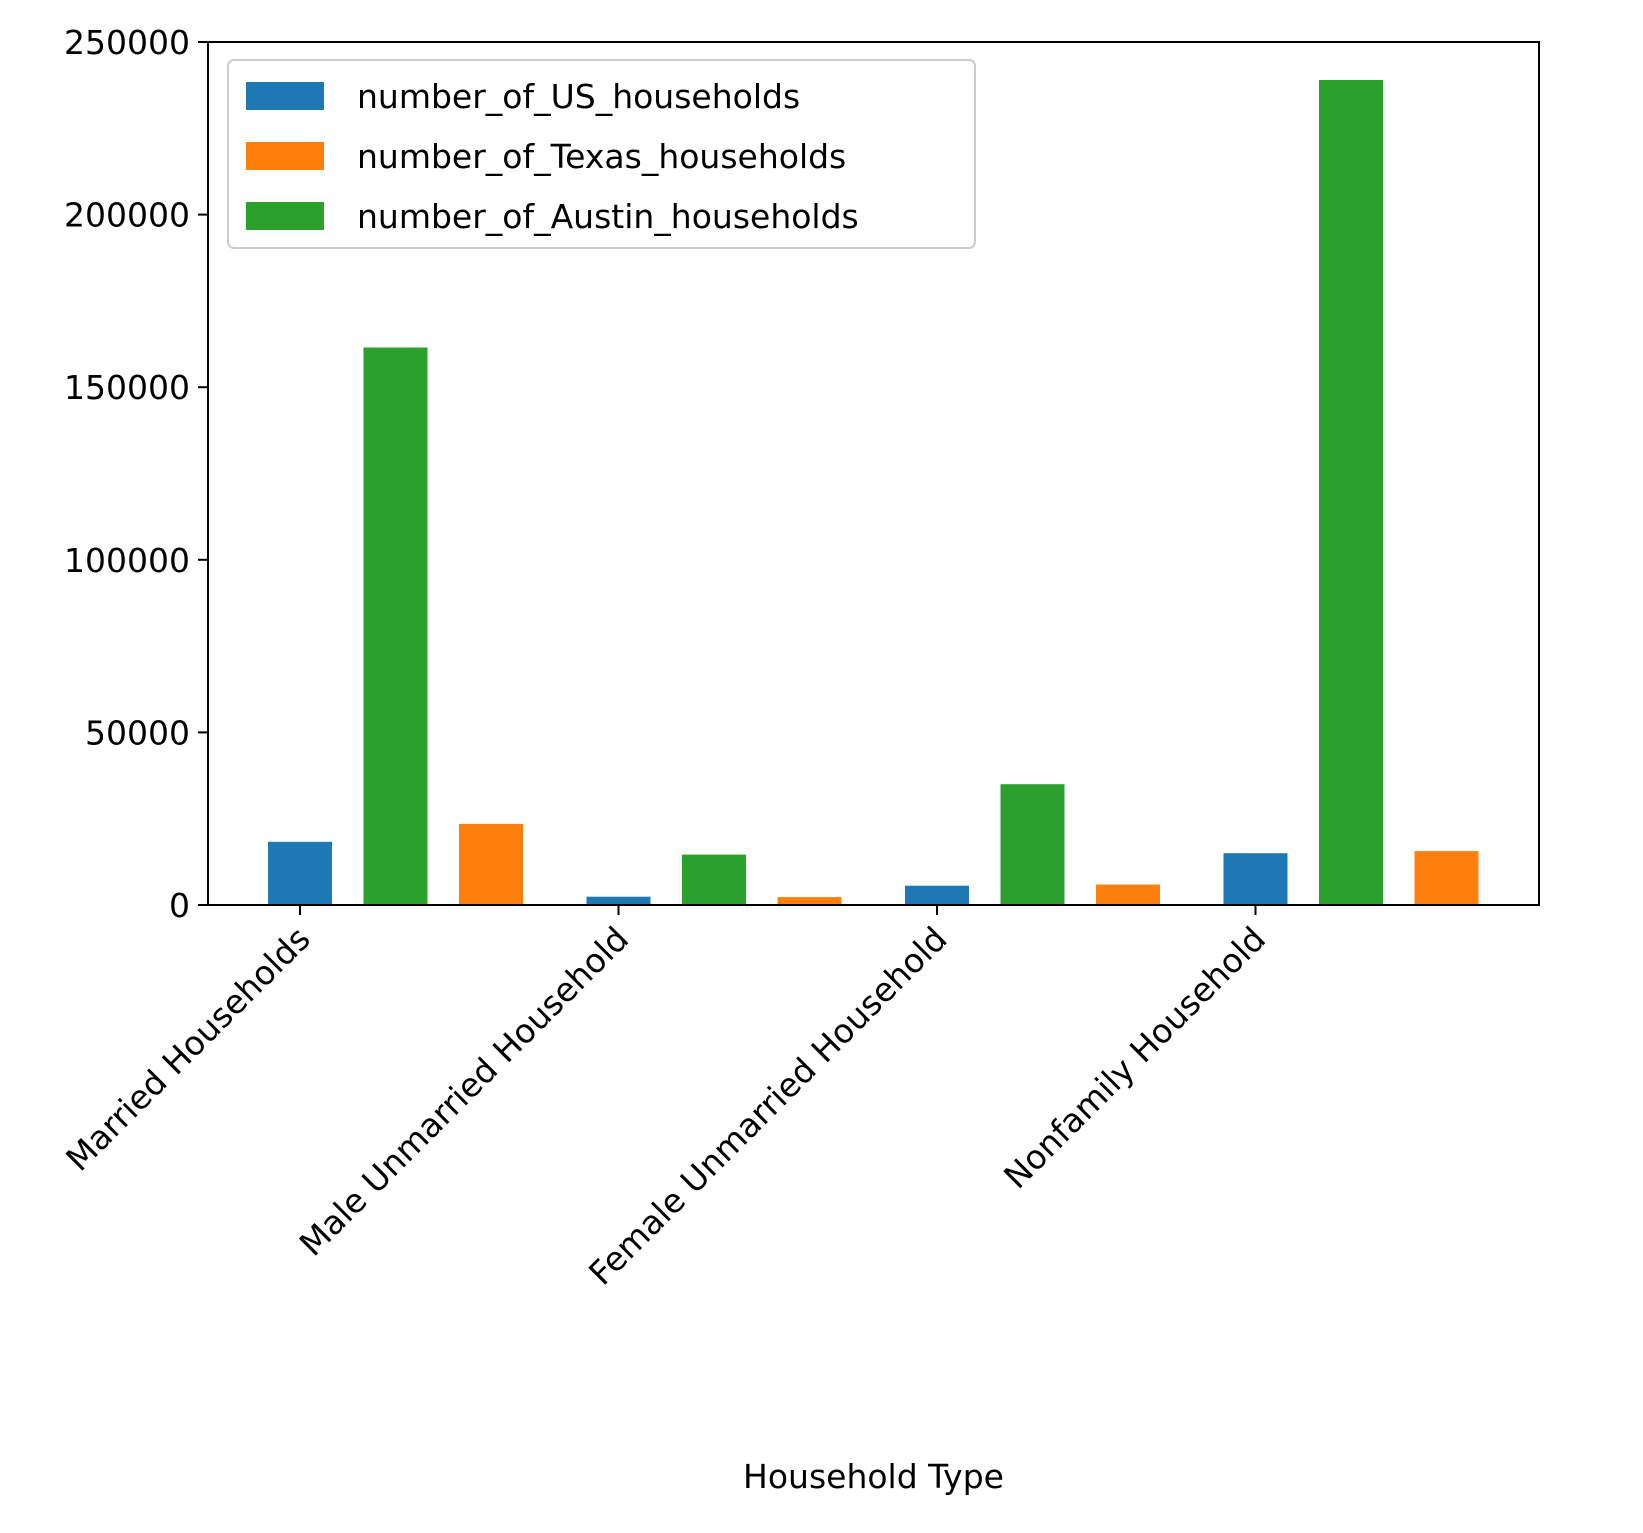  What do you see at coordinates (127, 387) in the screenshot?
I see `y-tick-label: 150000` at bounding box center [127, 387].